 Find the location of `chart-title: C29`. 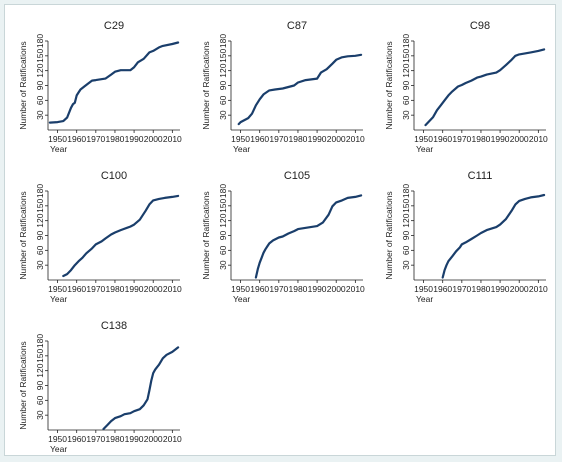

chart-title: C29 is located at coordinates (114, 26).